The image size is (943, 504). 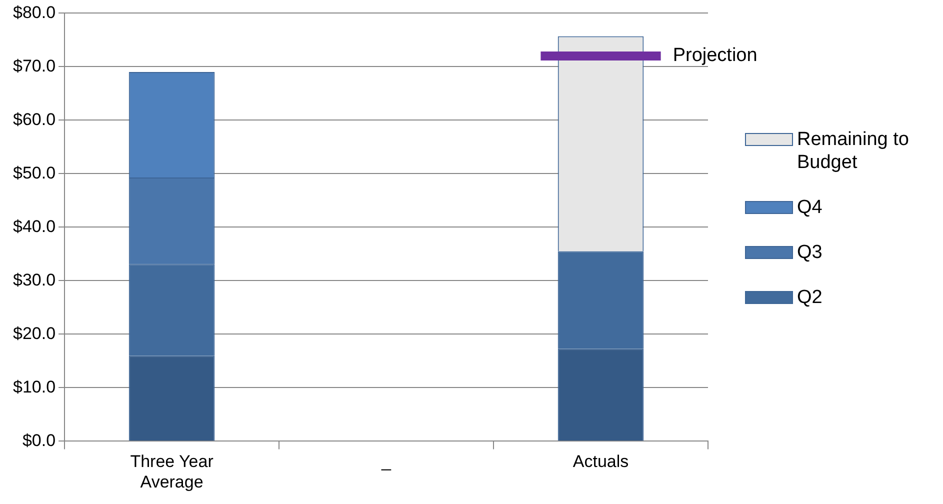 I want to click on y-tick-label: $60.0, so click(x=34, y=119).